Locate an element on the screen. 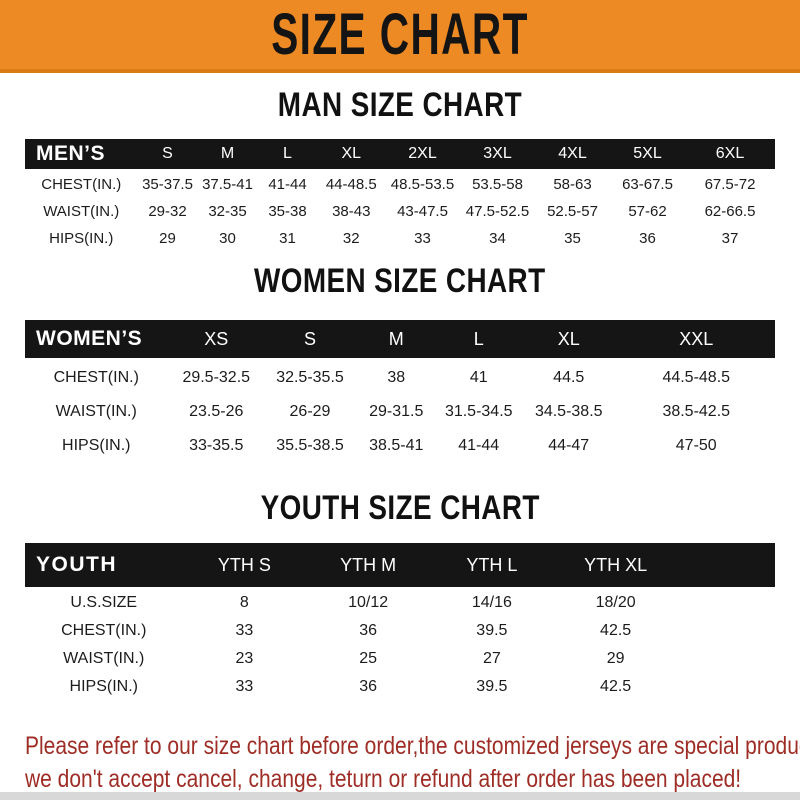 This screenshot has width=800, height=800. cell-value: 34.5-38.5 is located at coordinates (569, 412).